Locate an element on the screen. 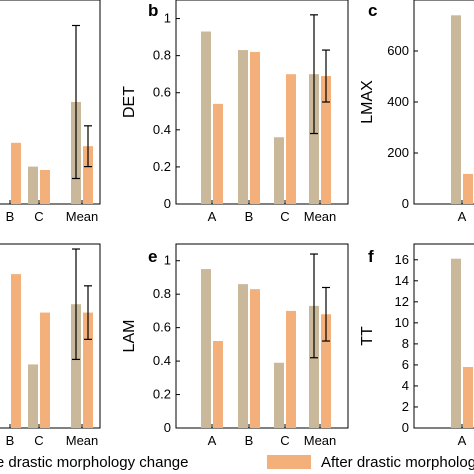 The height and width of the screenshot is (474, 474). y-axis-label: LAM is located at coordinates (129, 336).